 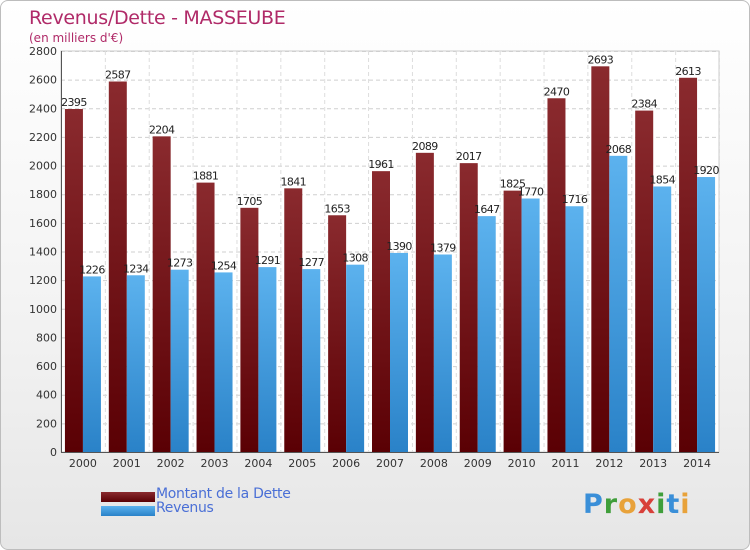 I want to click on data-label-revenus-2008: 1379, so click(x=443, y=248).